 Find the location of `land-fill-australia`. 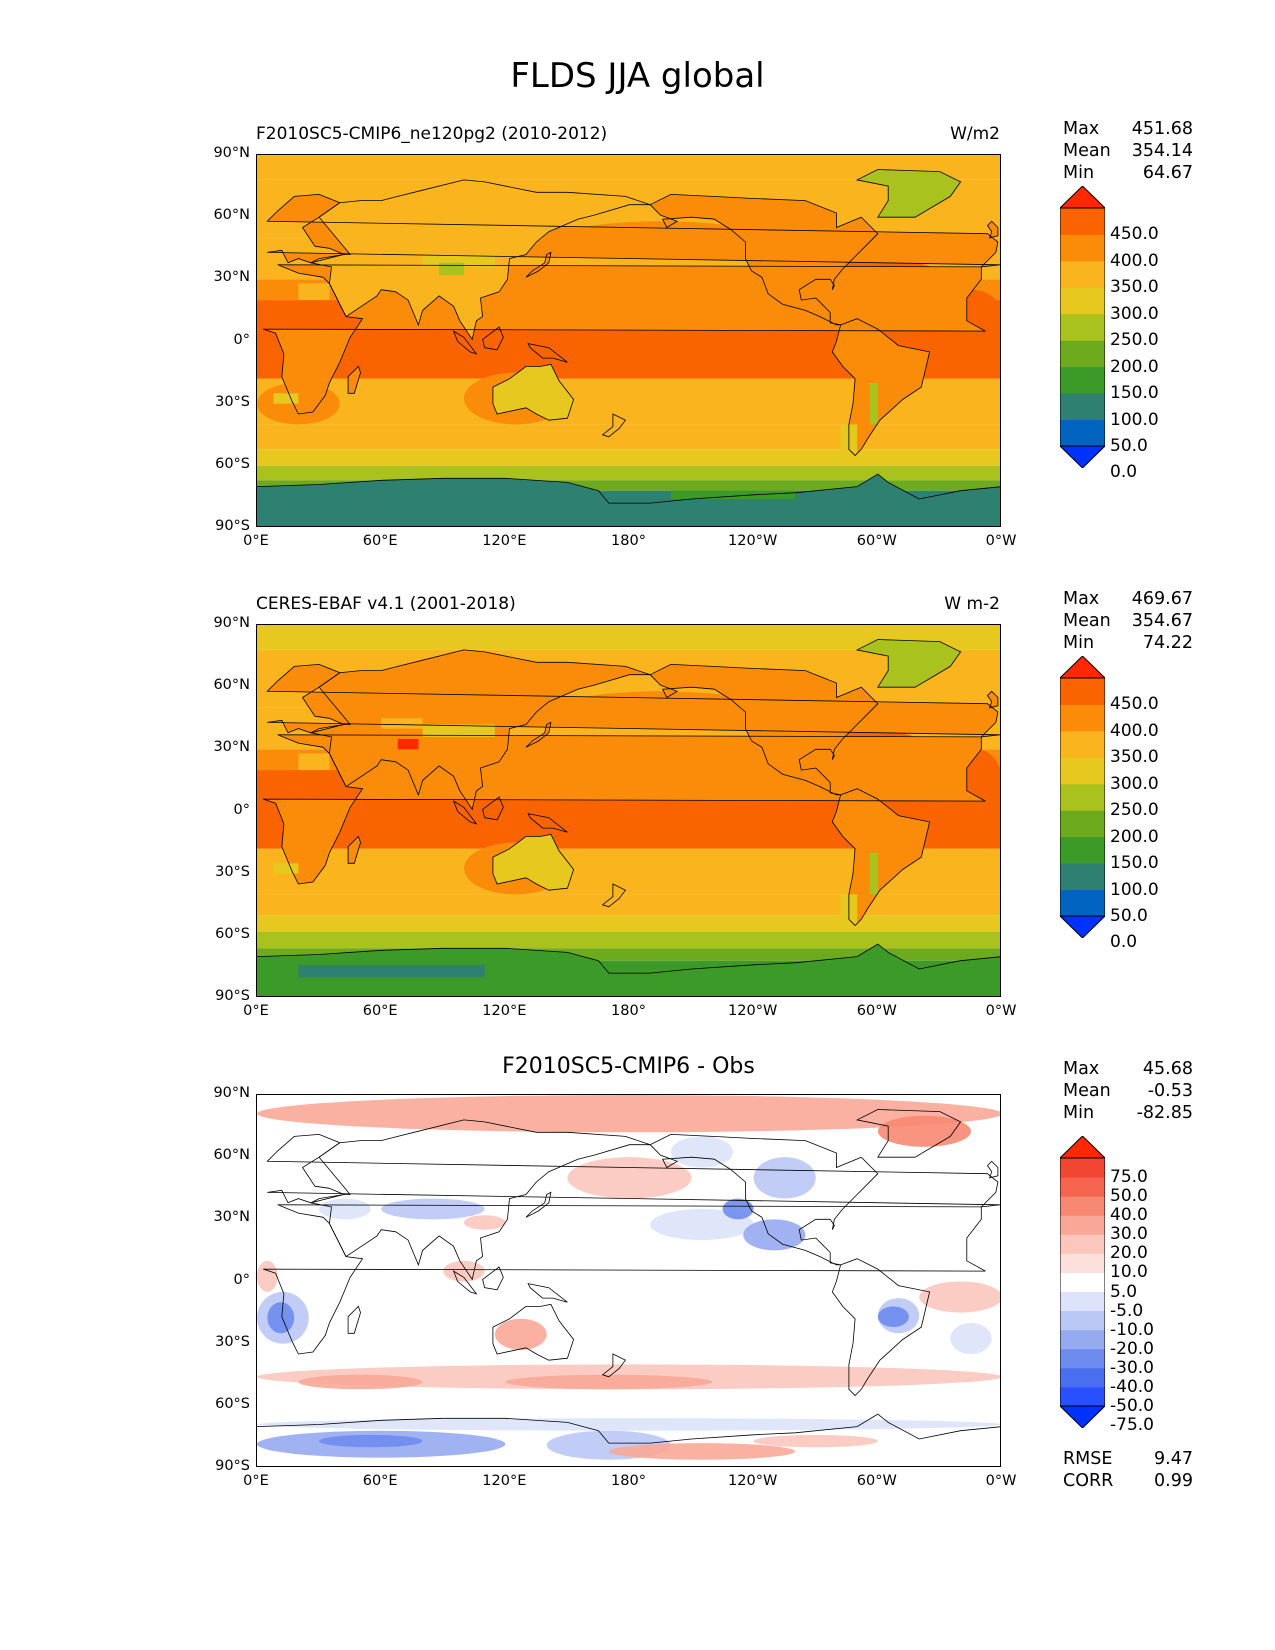

land-fill-australia is located at coordinates (533, 392).